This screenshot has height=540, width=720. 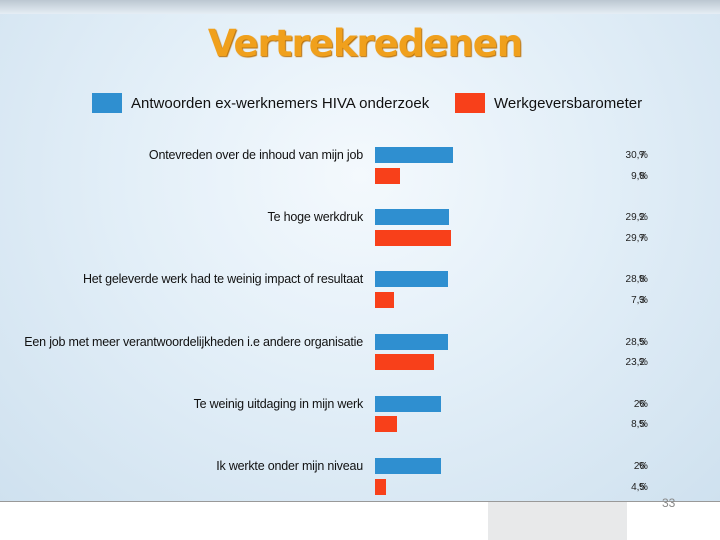 I want to click on data-label: 7,3, so click(x=638, y=300).